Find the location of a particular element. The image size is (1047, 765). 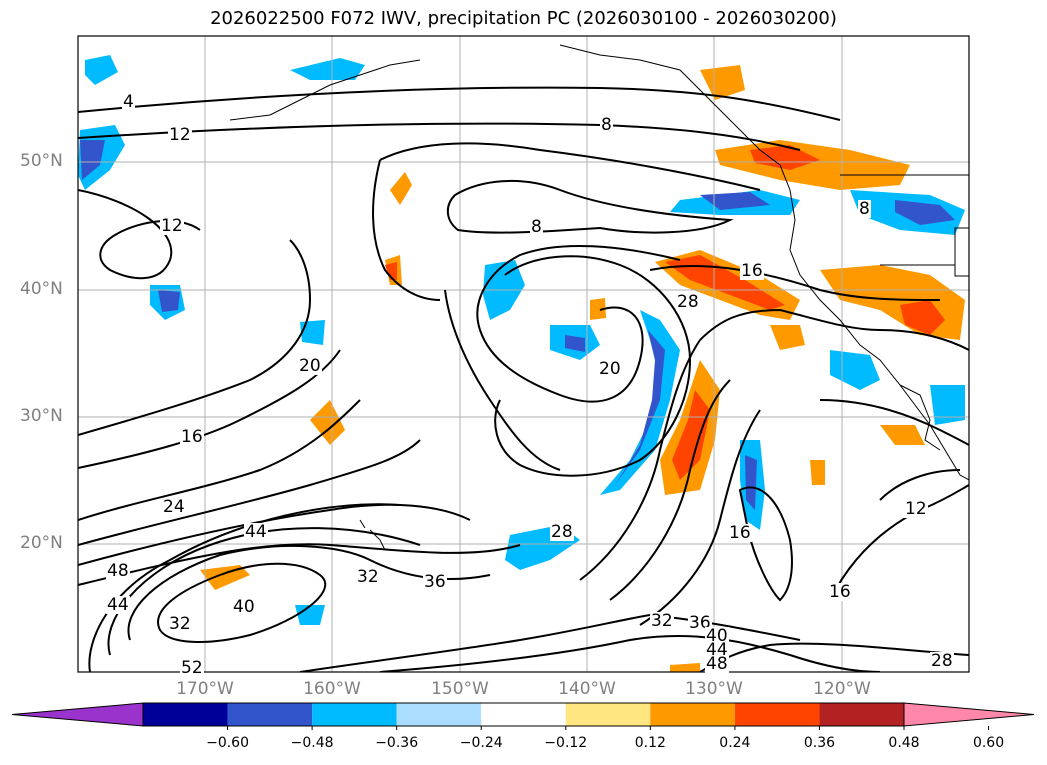

colorbar-tick-label: −0.24 is located at coordinates (481, 743).